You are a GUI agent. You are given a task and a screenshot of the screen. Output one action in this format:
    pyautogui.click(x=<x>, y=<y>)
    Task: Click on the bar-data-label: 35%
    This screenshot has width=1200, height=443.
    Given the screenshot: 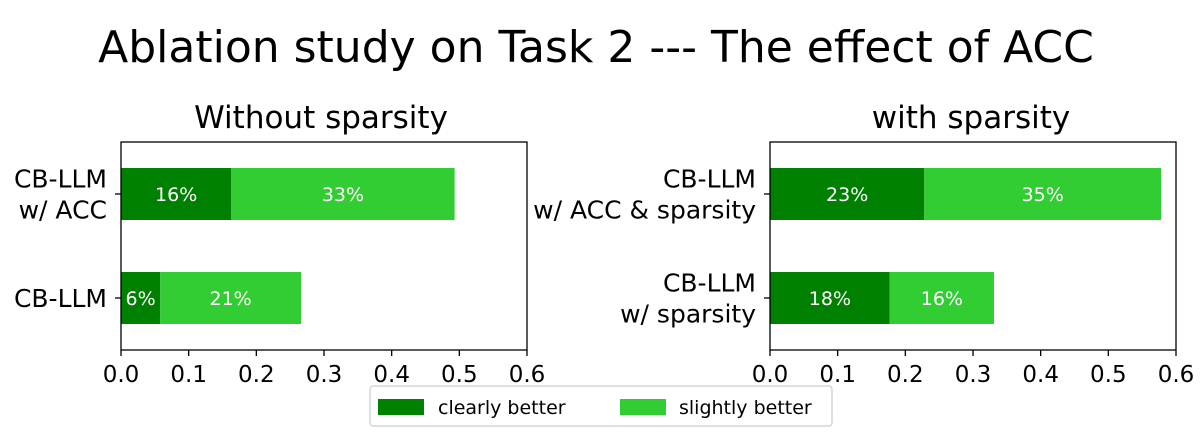 What is the action you would take?
    pyautogui.click(x=1043, y=195)
    